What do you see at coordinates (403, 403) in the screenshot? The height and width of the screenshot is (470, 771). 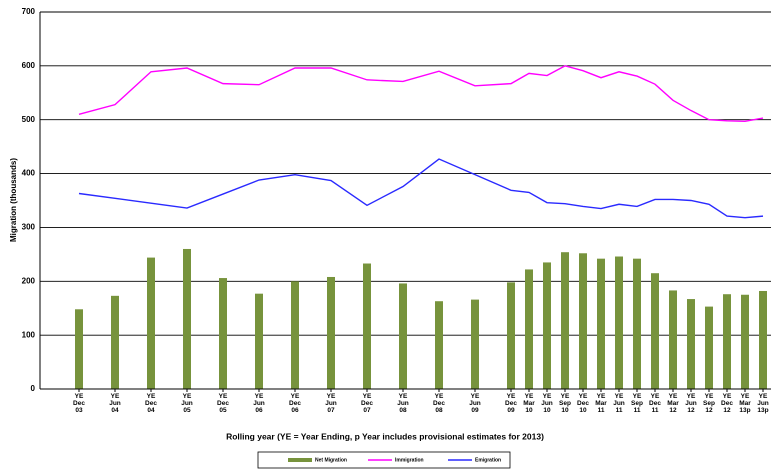 I see `x-tick-label: YE Jun 08` at bounding box center [403, 403].